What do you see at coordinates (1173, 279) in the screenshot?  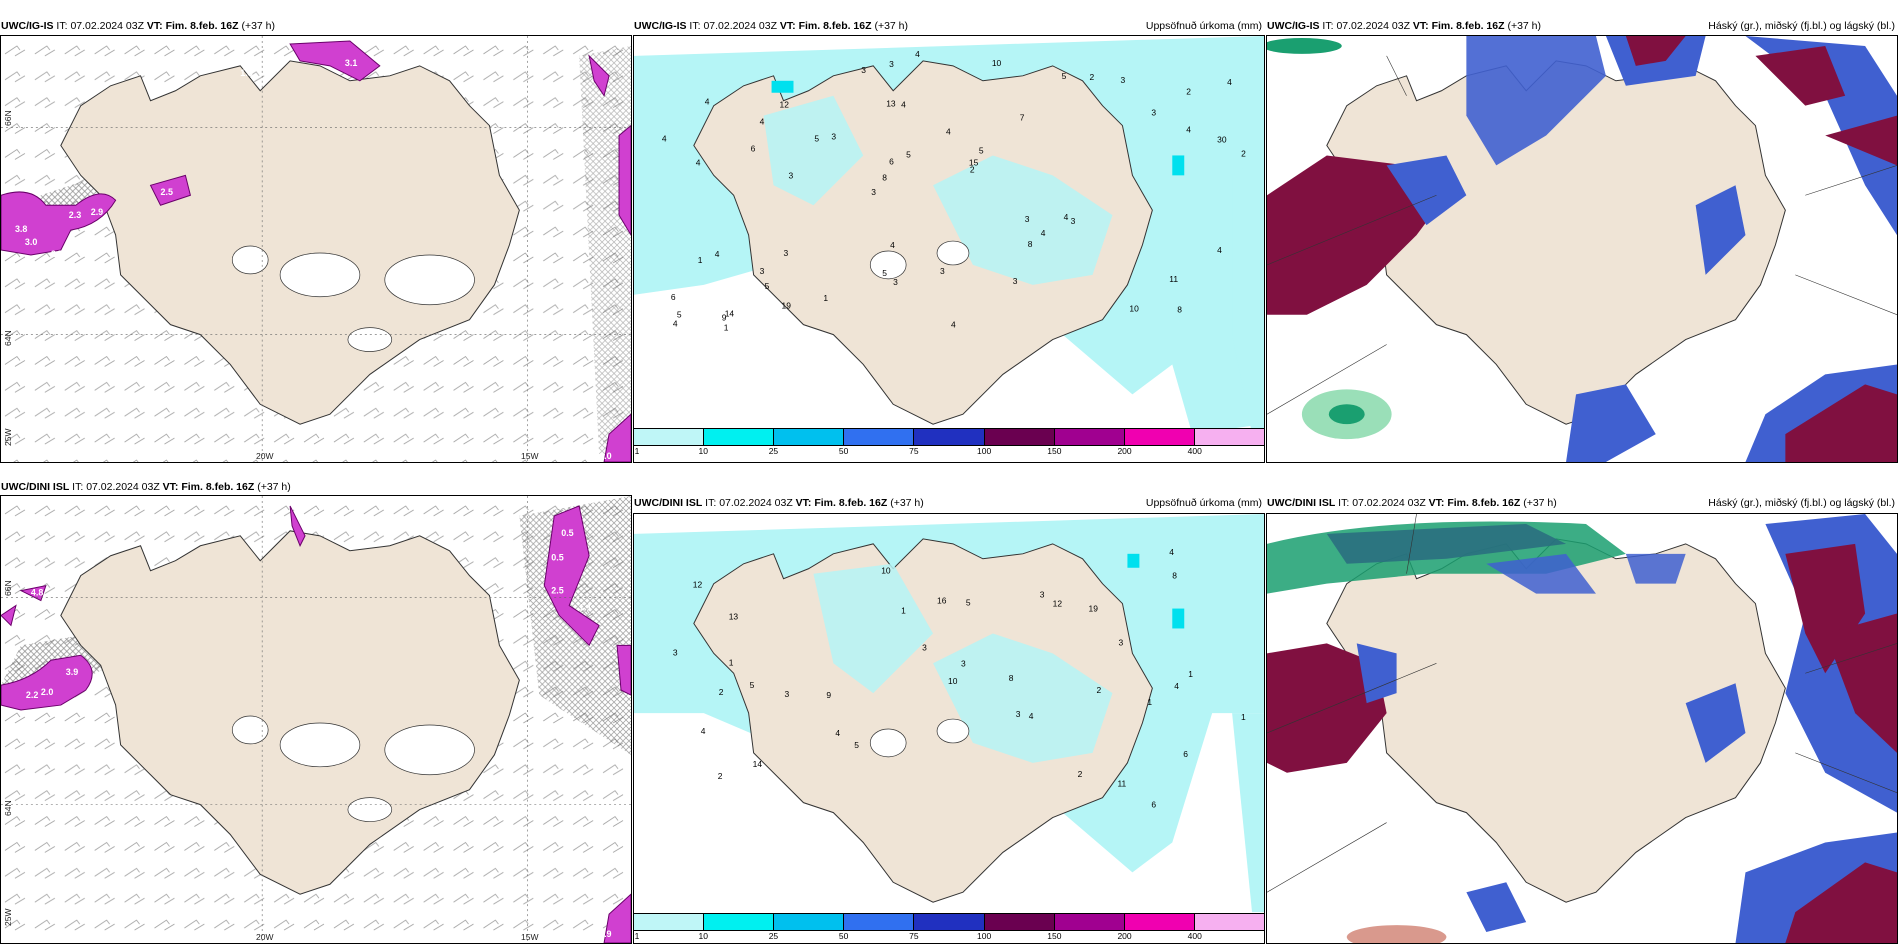 I see `precip-value: 11` at bounding box center [1173, 279].